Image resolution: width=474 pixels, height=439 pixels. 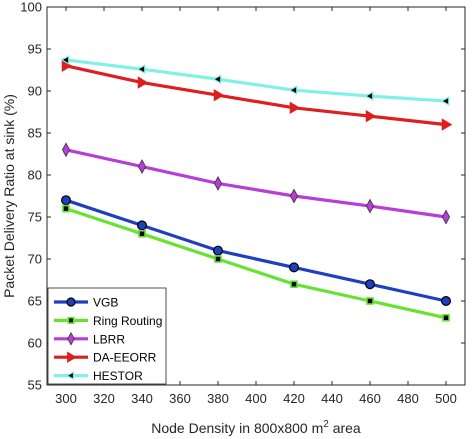 What do you see at coordinates (35, 343) in the screenshot?
I see `y-tick-label: 60` at bounding box center [35, 343].